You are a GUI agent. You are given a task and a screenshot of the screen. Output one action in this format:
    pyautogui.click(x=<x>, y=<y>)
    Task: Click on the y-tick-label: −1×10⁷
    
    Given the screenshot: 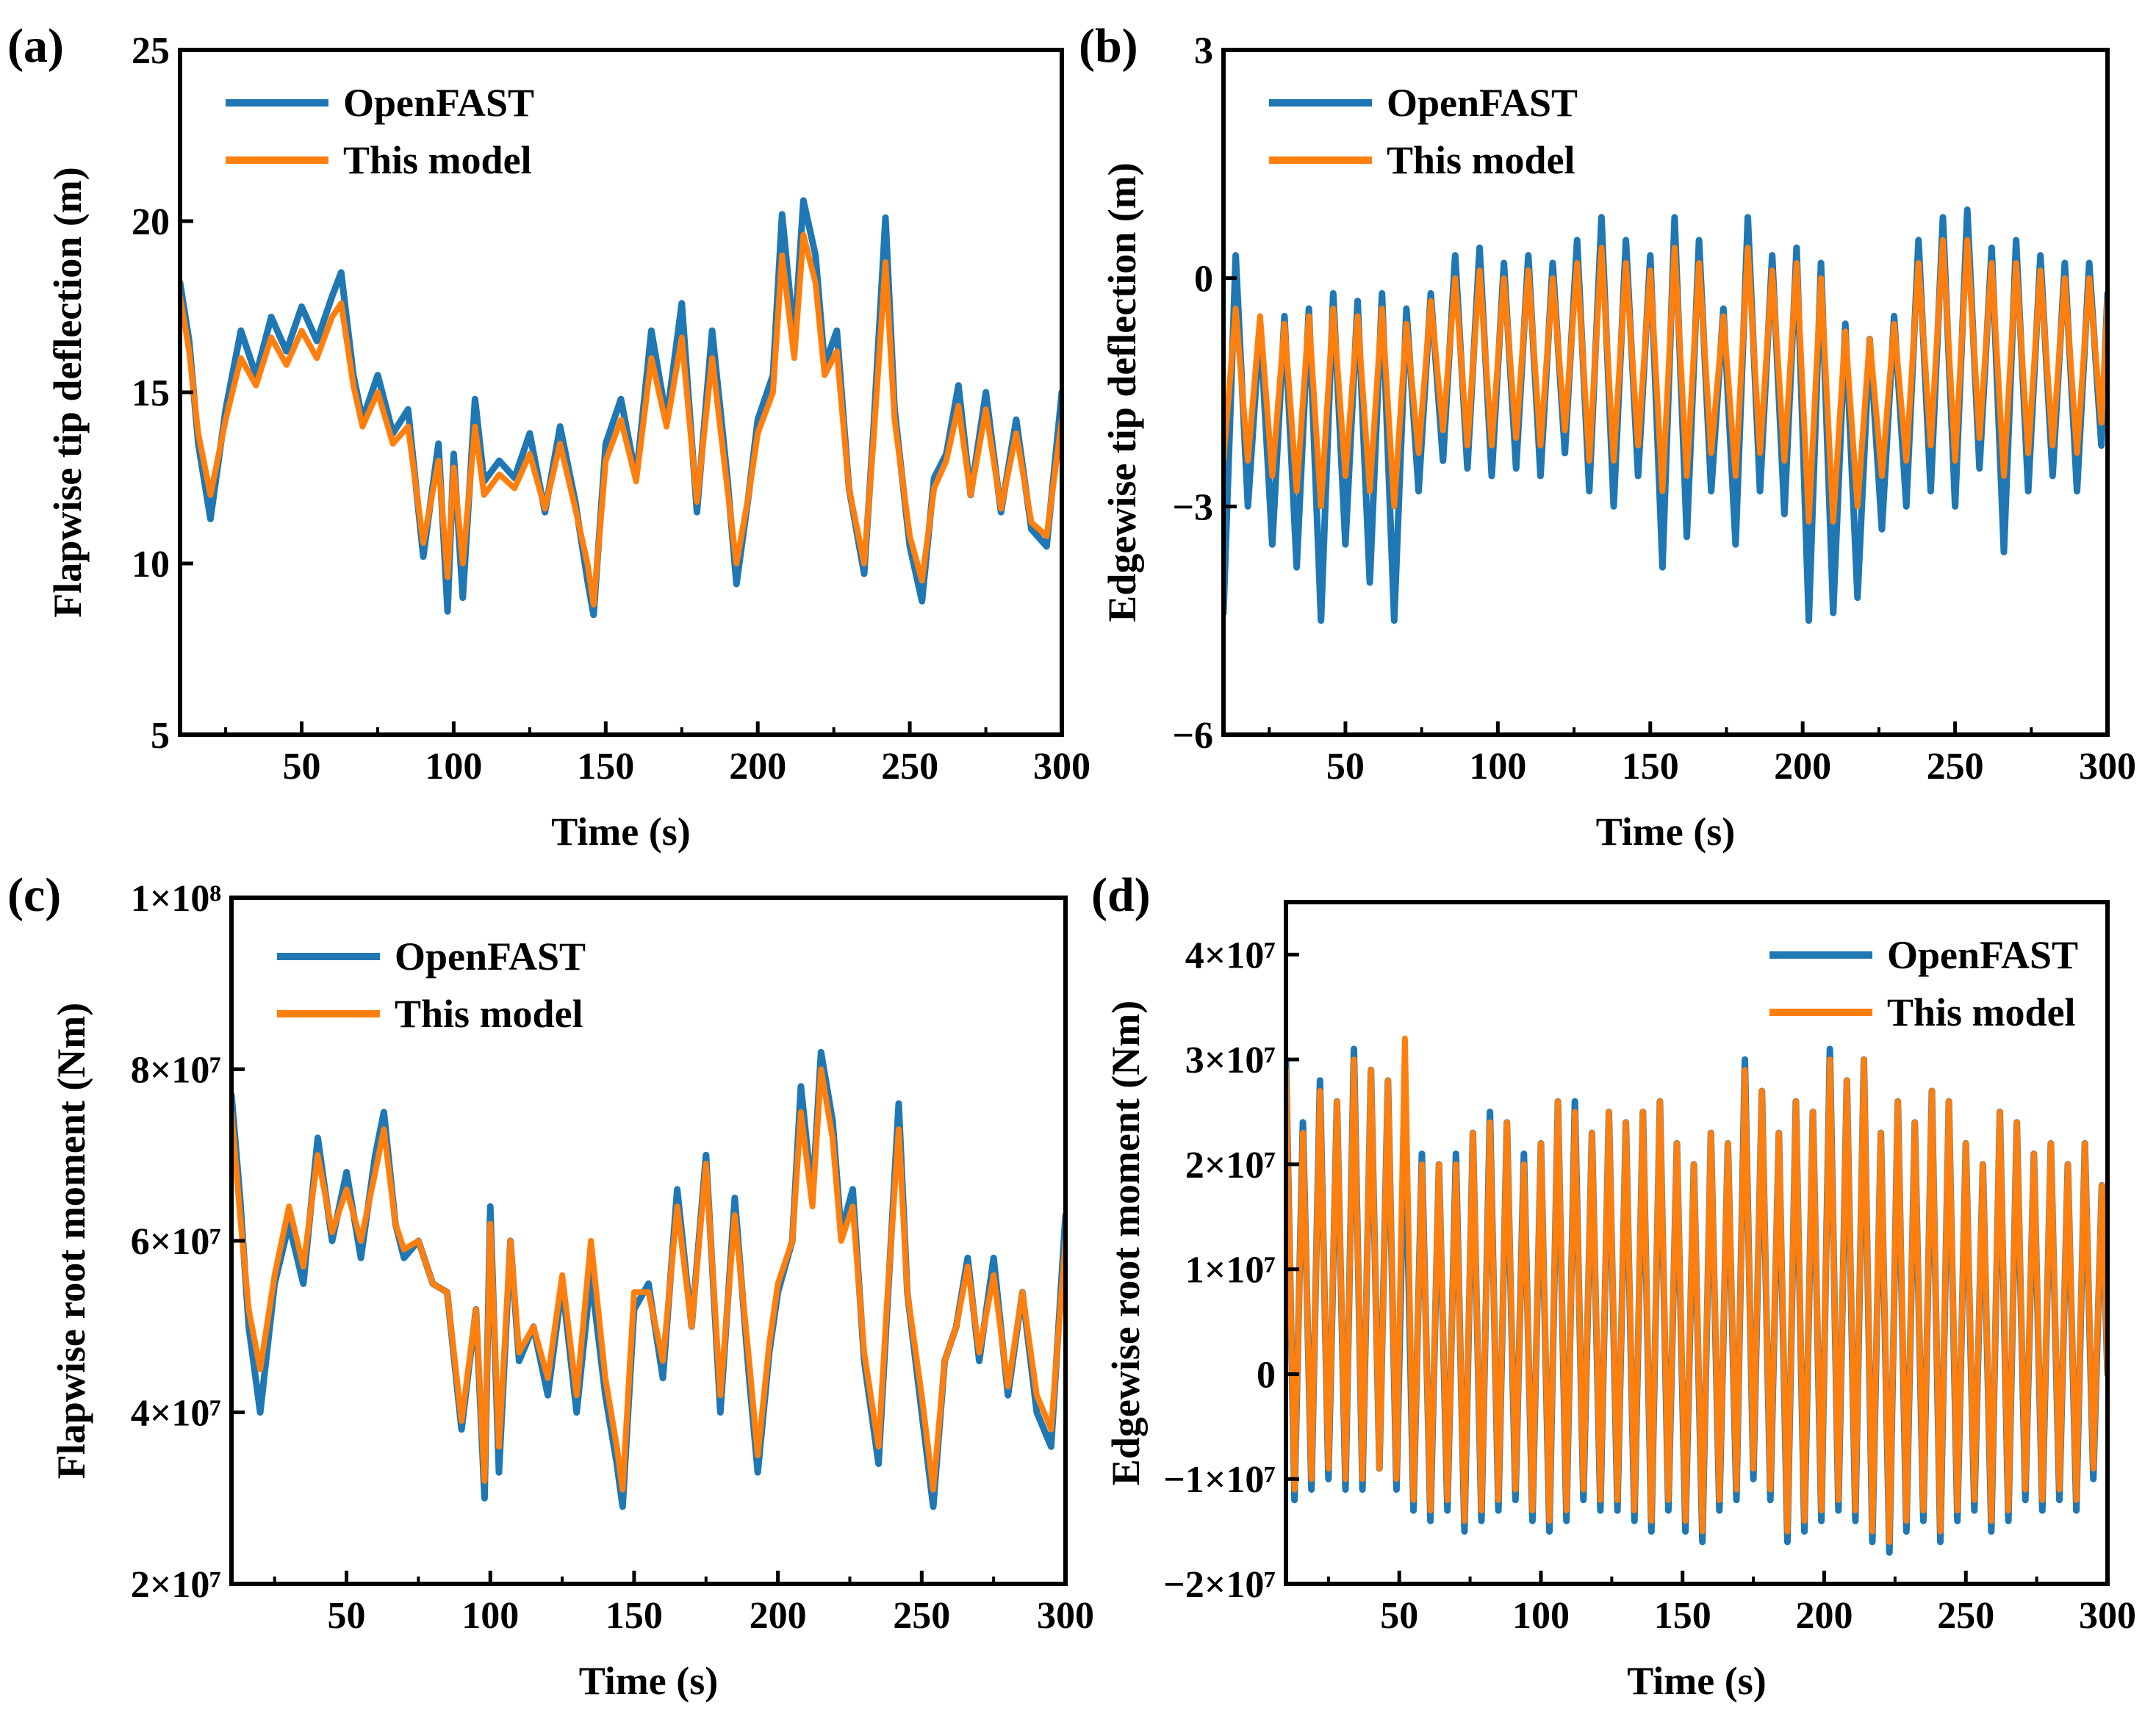 What is the action you would take?
    pyautogui.click(x=1219, y=1480)
    